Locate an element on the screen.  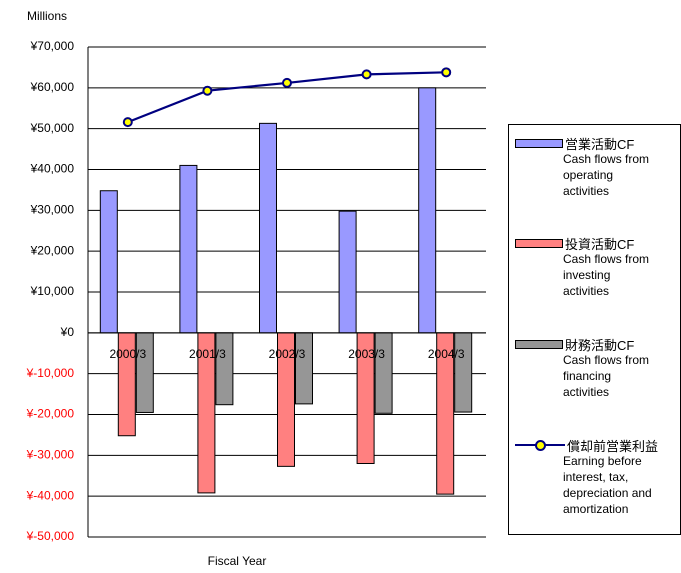
legend-series-description: Cash flows from investing activities is located at coordinates (606, 275).